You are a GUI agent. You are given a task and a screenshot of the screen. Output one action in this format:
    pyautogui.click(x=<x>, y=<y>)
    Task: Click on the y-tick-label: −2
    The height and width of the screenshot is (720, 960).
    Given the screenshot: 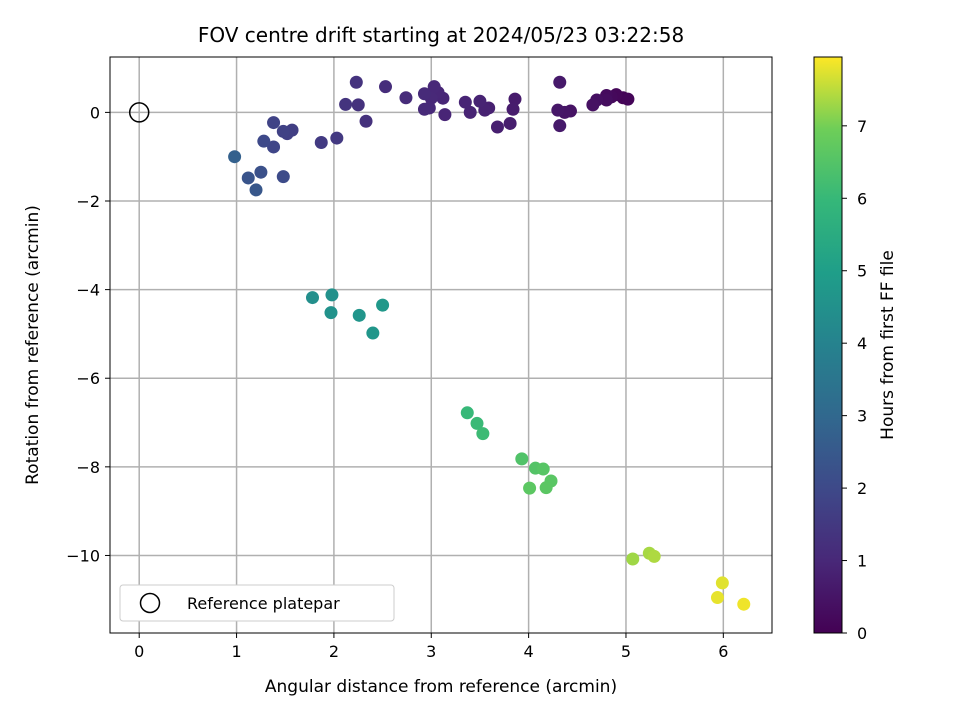 What is the action you would take?
    pyautogui.click(x=88, y=201)
    